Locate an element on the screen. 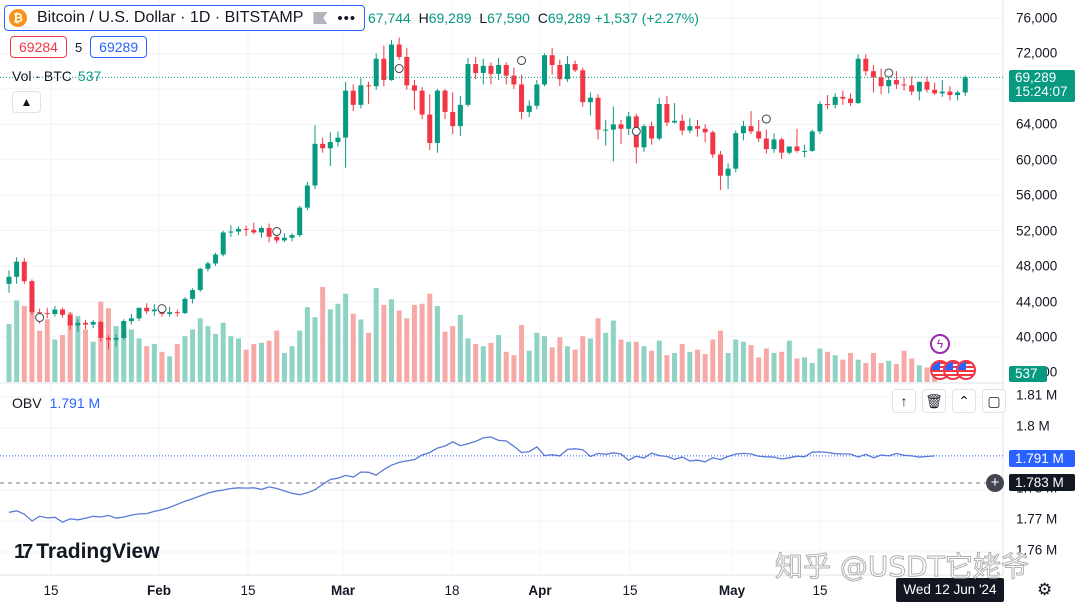  volume-legend-label: Vol · BTC is located at coordinates (42, 76).